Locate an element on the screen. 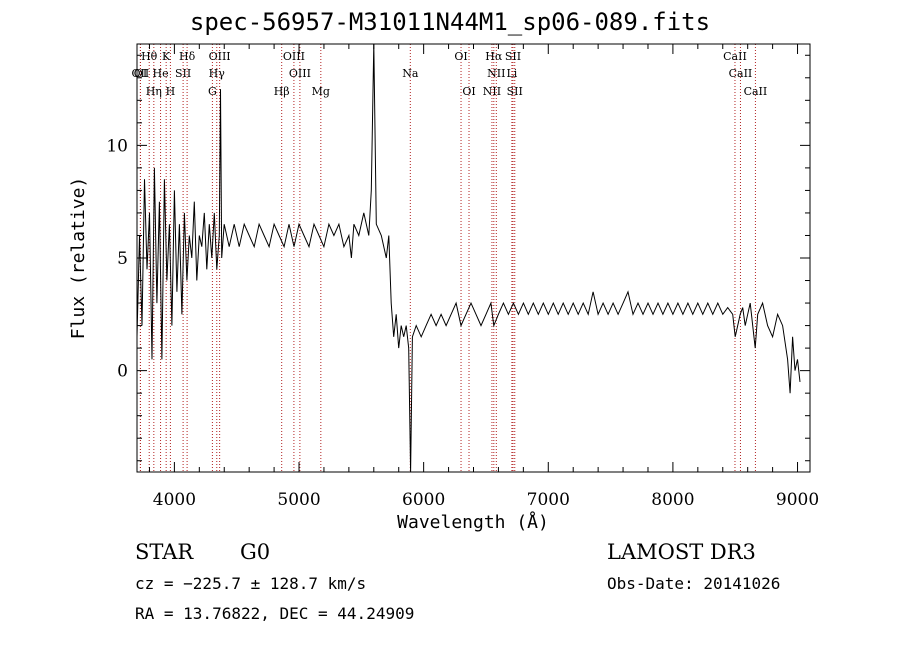 The width and height of the screenshot is (900, 649). line-label: Hη is located at coordinates (154, 91).